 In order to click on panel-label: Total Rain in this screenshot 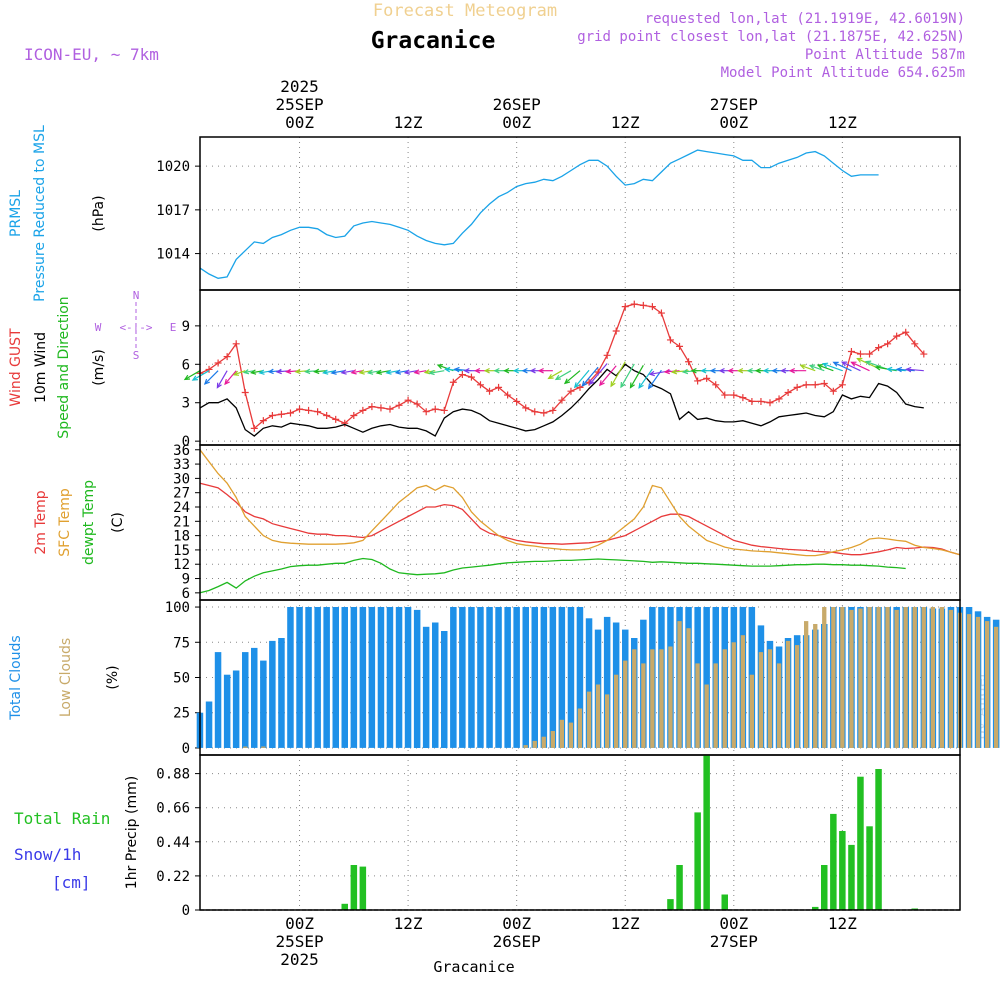, I will do `click(62, 818)`.